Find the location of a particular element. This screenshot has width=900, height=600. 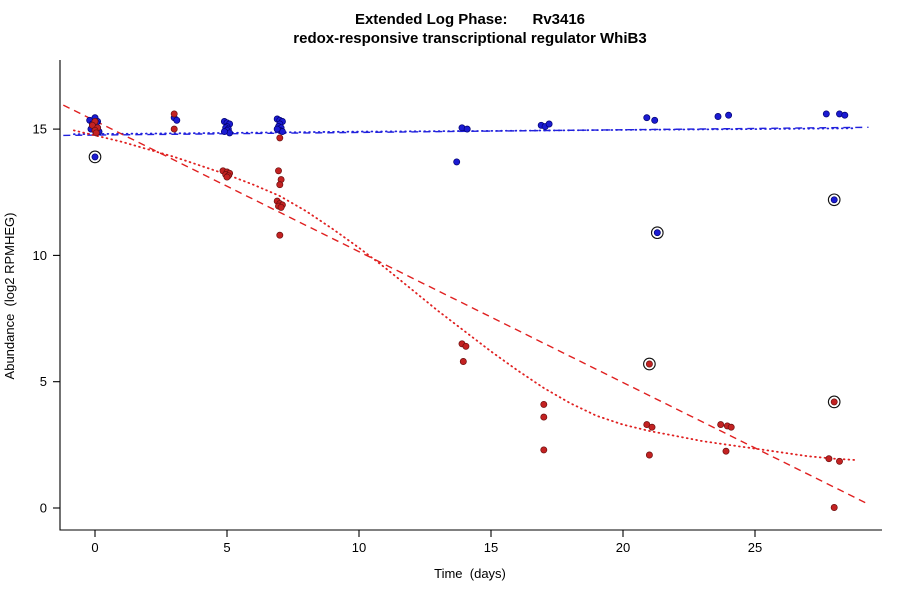

x-tick-label: 5 is located at coordinates (226, 547).